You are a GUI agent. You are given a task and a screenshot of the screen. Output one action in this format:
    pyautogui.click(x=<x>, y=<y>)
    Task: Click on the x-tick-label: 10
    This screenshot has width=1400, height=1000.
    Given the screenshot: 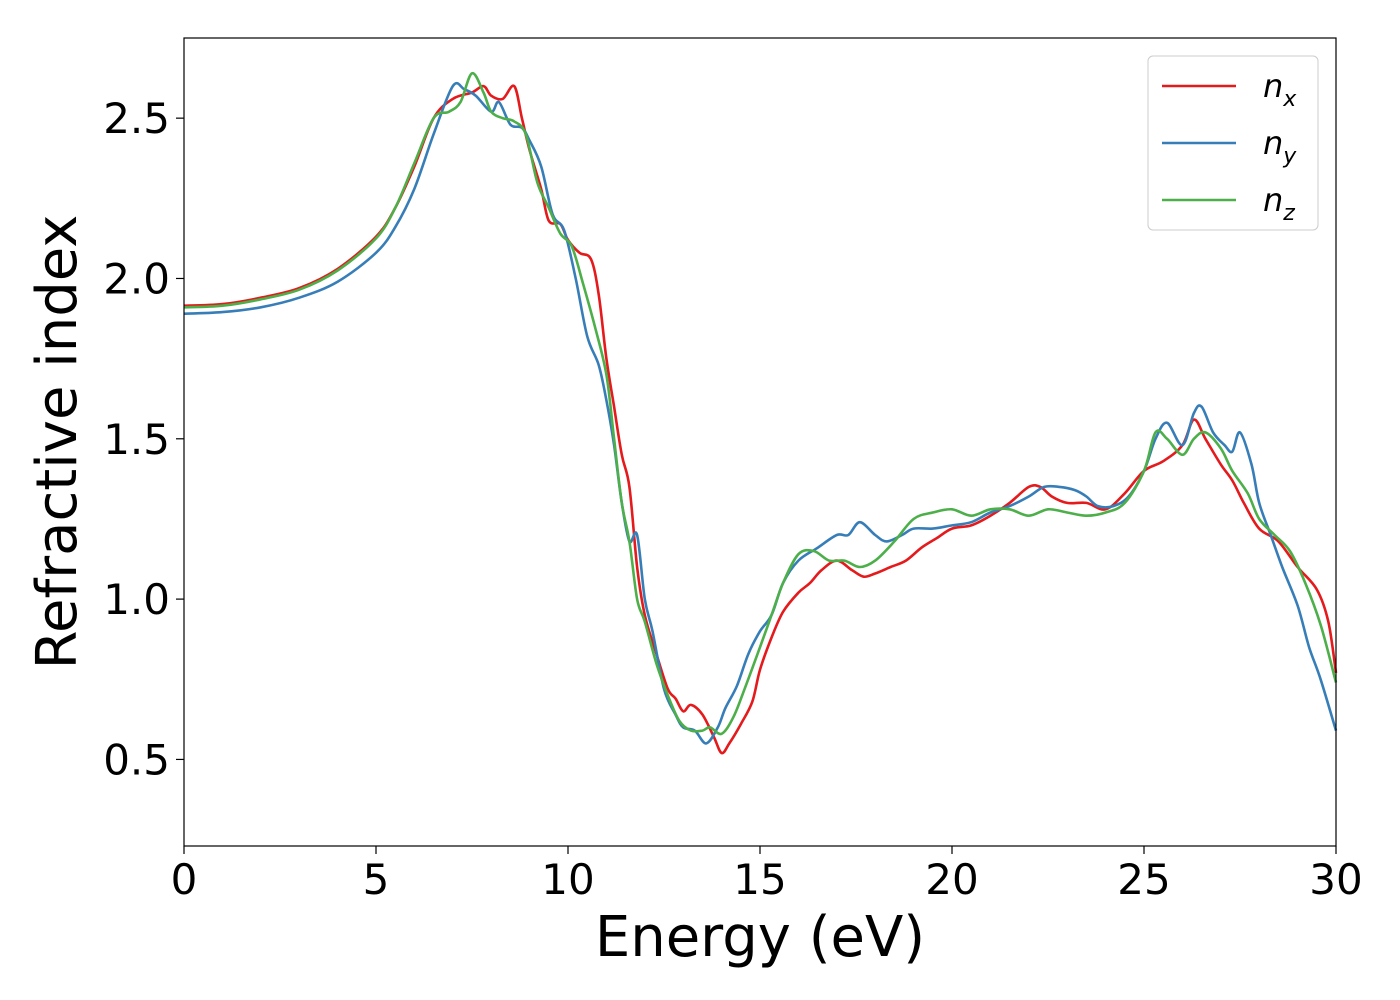 What is the action you would take?
    pyautogui.click(x=567, y=879)
    